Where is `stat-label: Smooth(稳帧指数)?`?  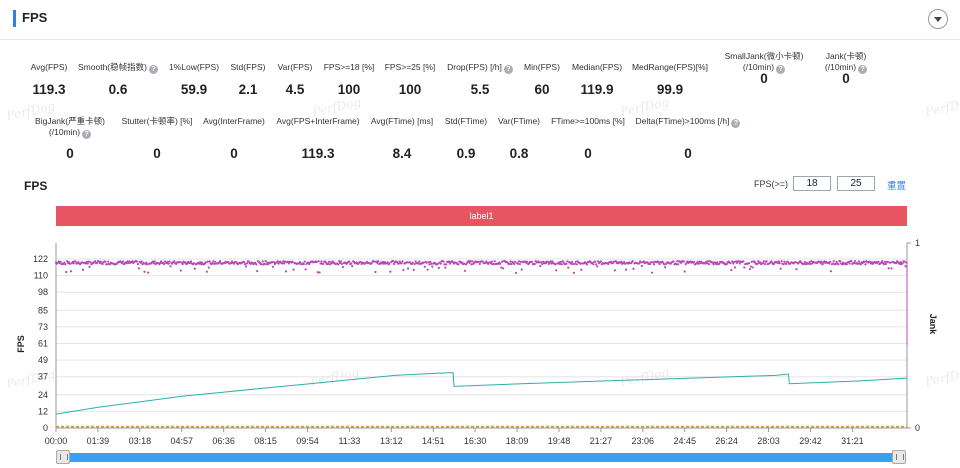
stat-label: Smooth(稳帧指数)? is located at coordinates (118, 68).